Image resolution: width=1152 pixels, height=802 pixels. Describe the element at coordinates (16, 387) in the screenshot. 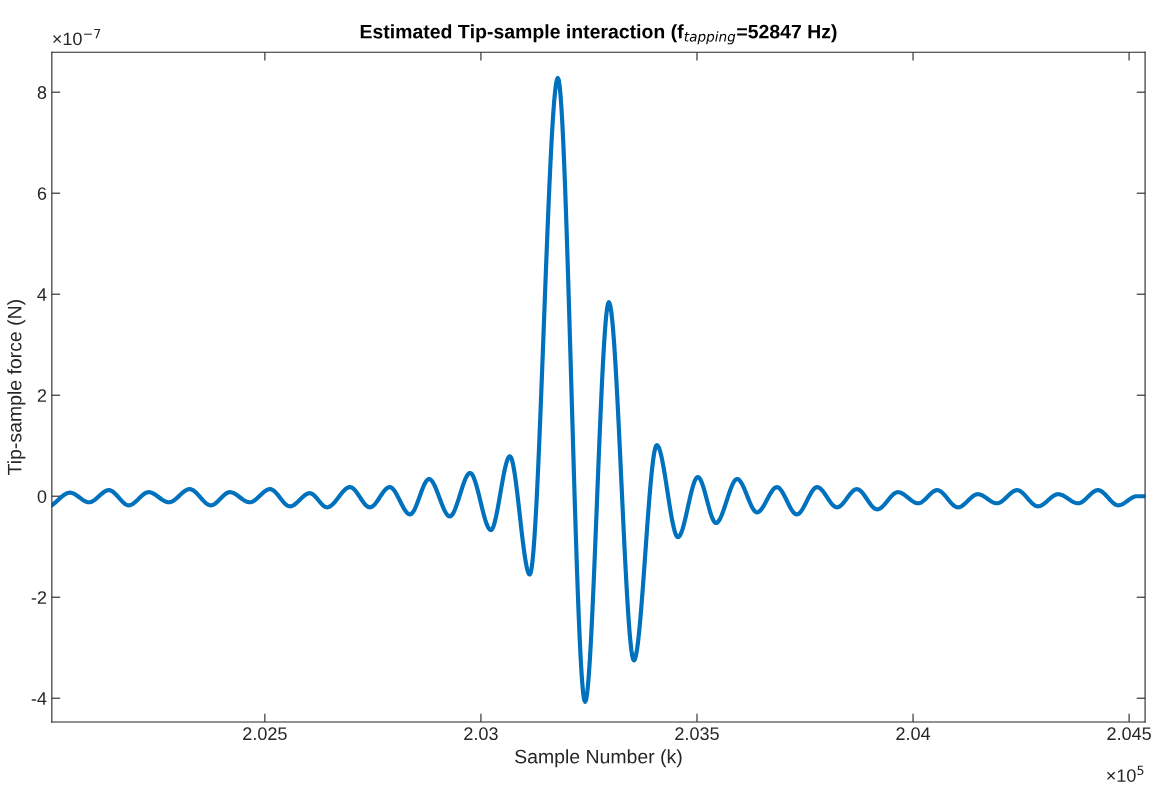

I see `y-axis-title: Tip-sample force (N)` at that location.